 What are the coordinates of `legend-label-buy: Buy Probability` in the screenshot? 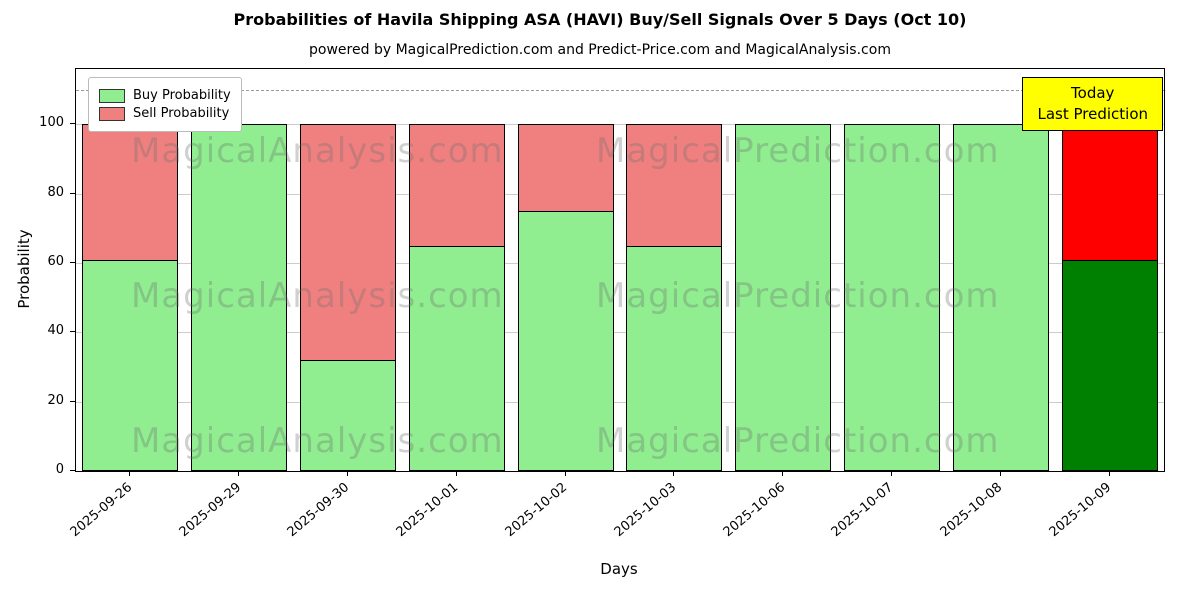 It's located at (182, 95).